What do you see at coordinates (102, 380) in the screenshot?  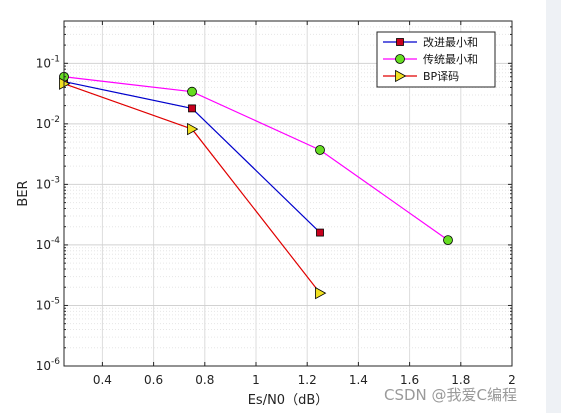 I see `x-tick-label: 0.4` at bounding box center [102, 380].